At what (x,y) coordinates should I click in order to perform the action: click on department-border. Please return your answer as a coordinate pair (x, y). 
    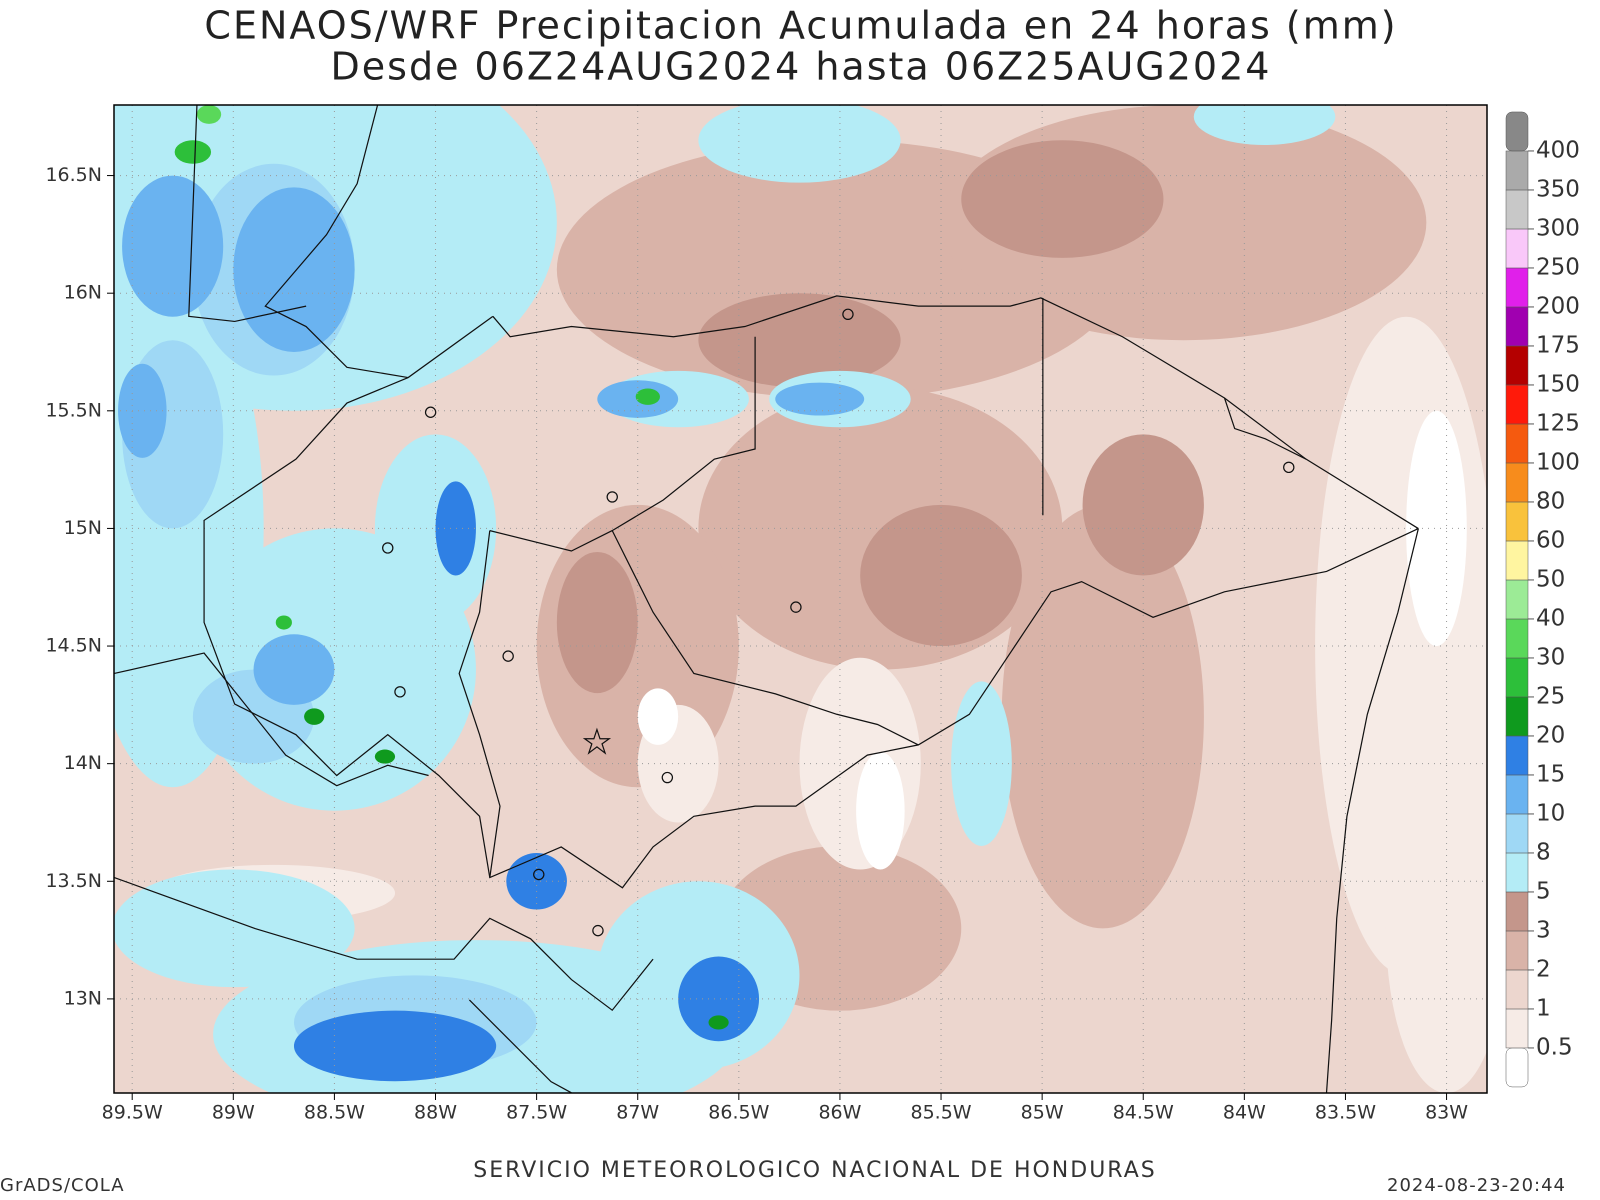
    Looking at the image, I should click on (765, 638).